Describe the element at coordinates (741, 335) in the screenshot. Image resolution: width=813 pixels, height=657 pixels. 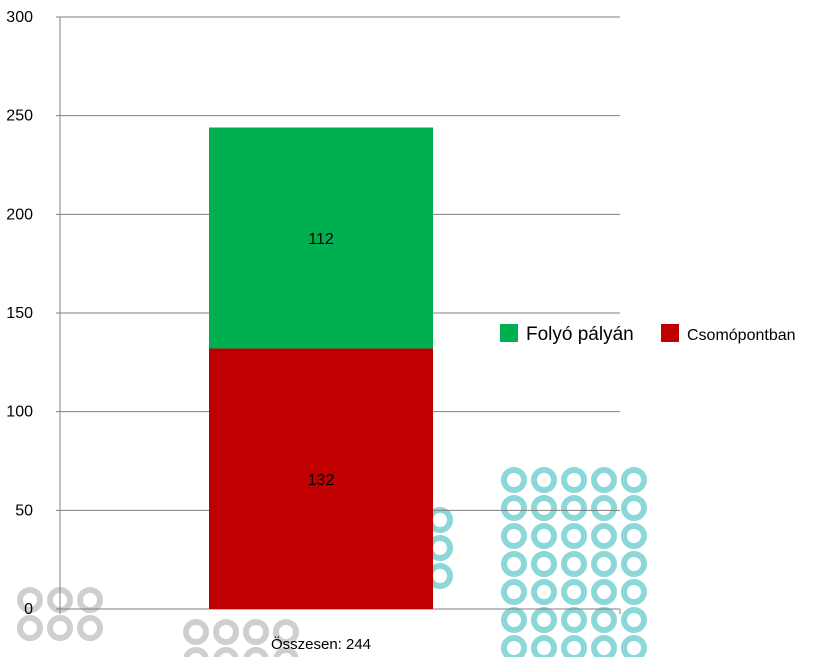
I see `legend-label: Csomópontban` at that location.